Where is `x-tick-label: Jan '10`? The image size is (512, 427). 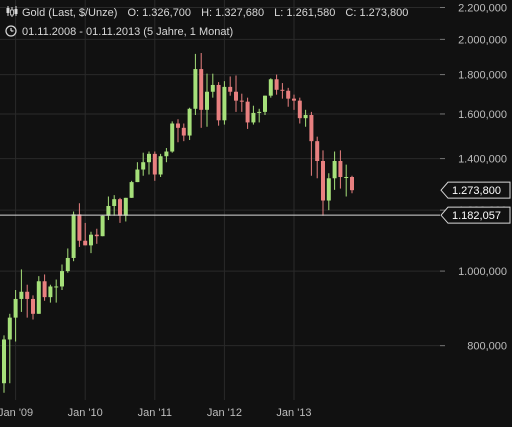 x-tick-label: Jan '10 is located at coordinates (85, 413).